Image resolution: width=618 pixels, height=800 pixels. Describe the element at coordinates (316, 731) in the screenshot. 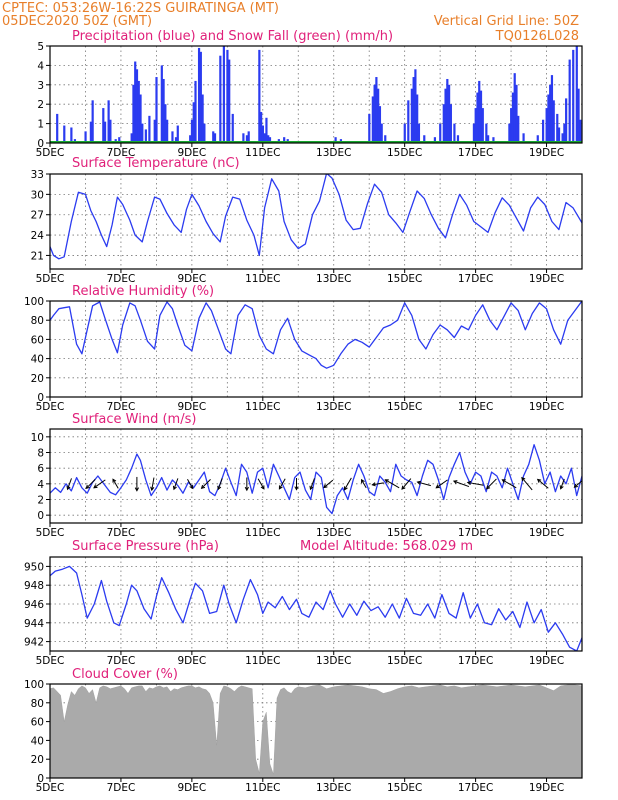

I see `cloud-panel-frame` at that location.